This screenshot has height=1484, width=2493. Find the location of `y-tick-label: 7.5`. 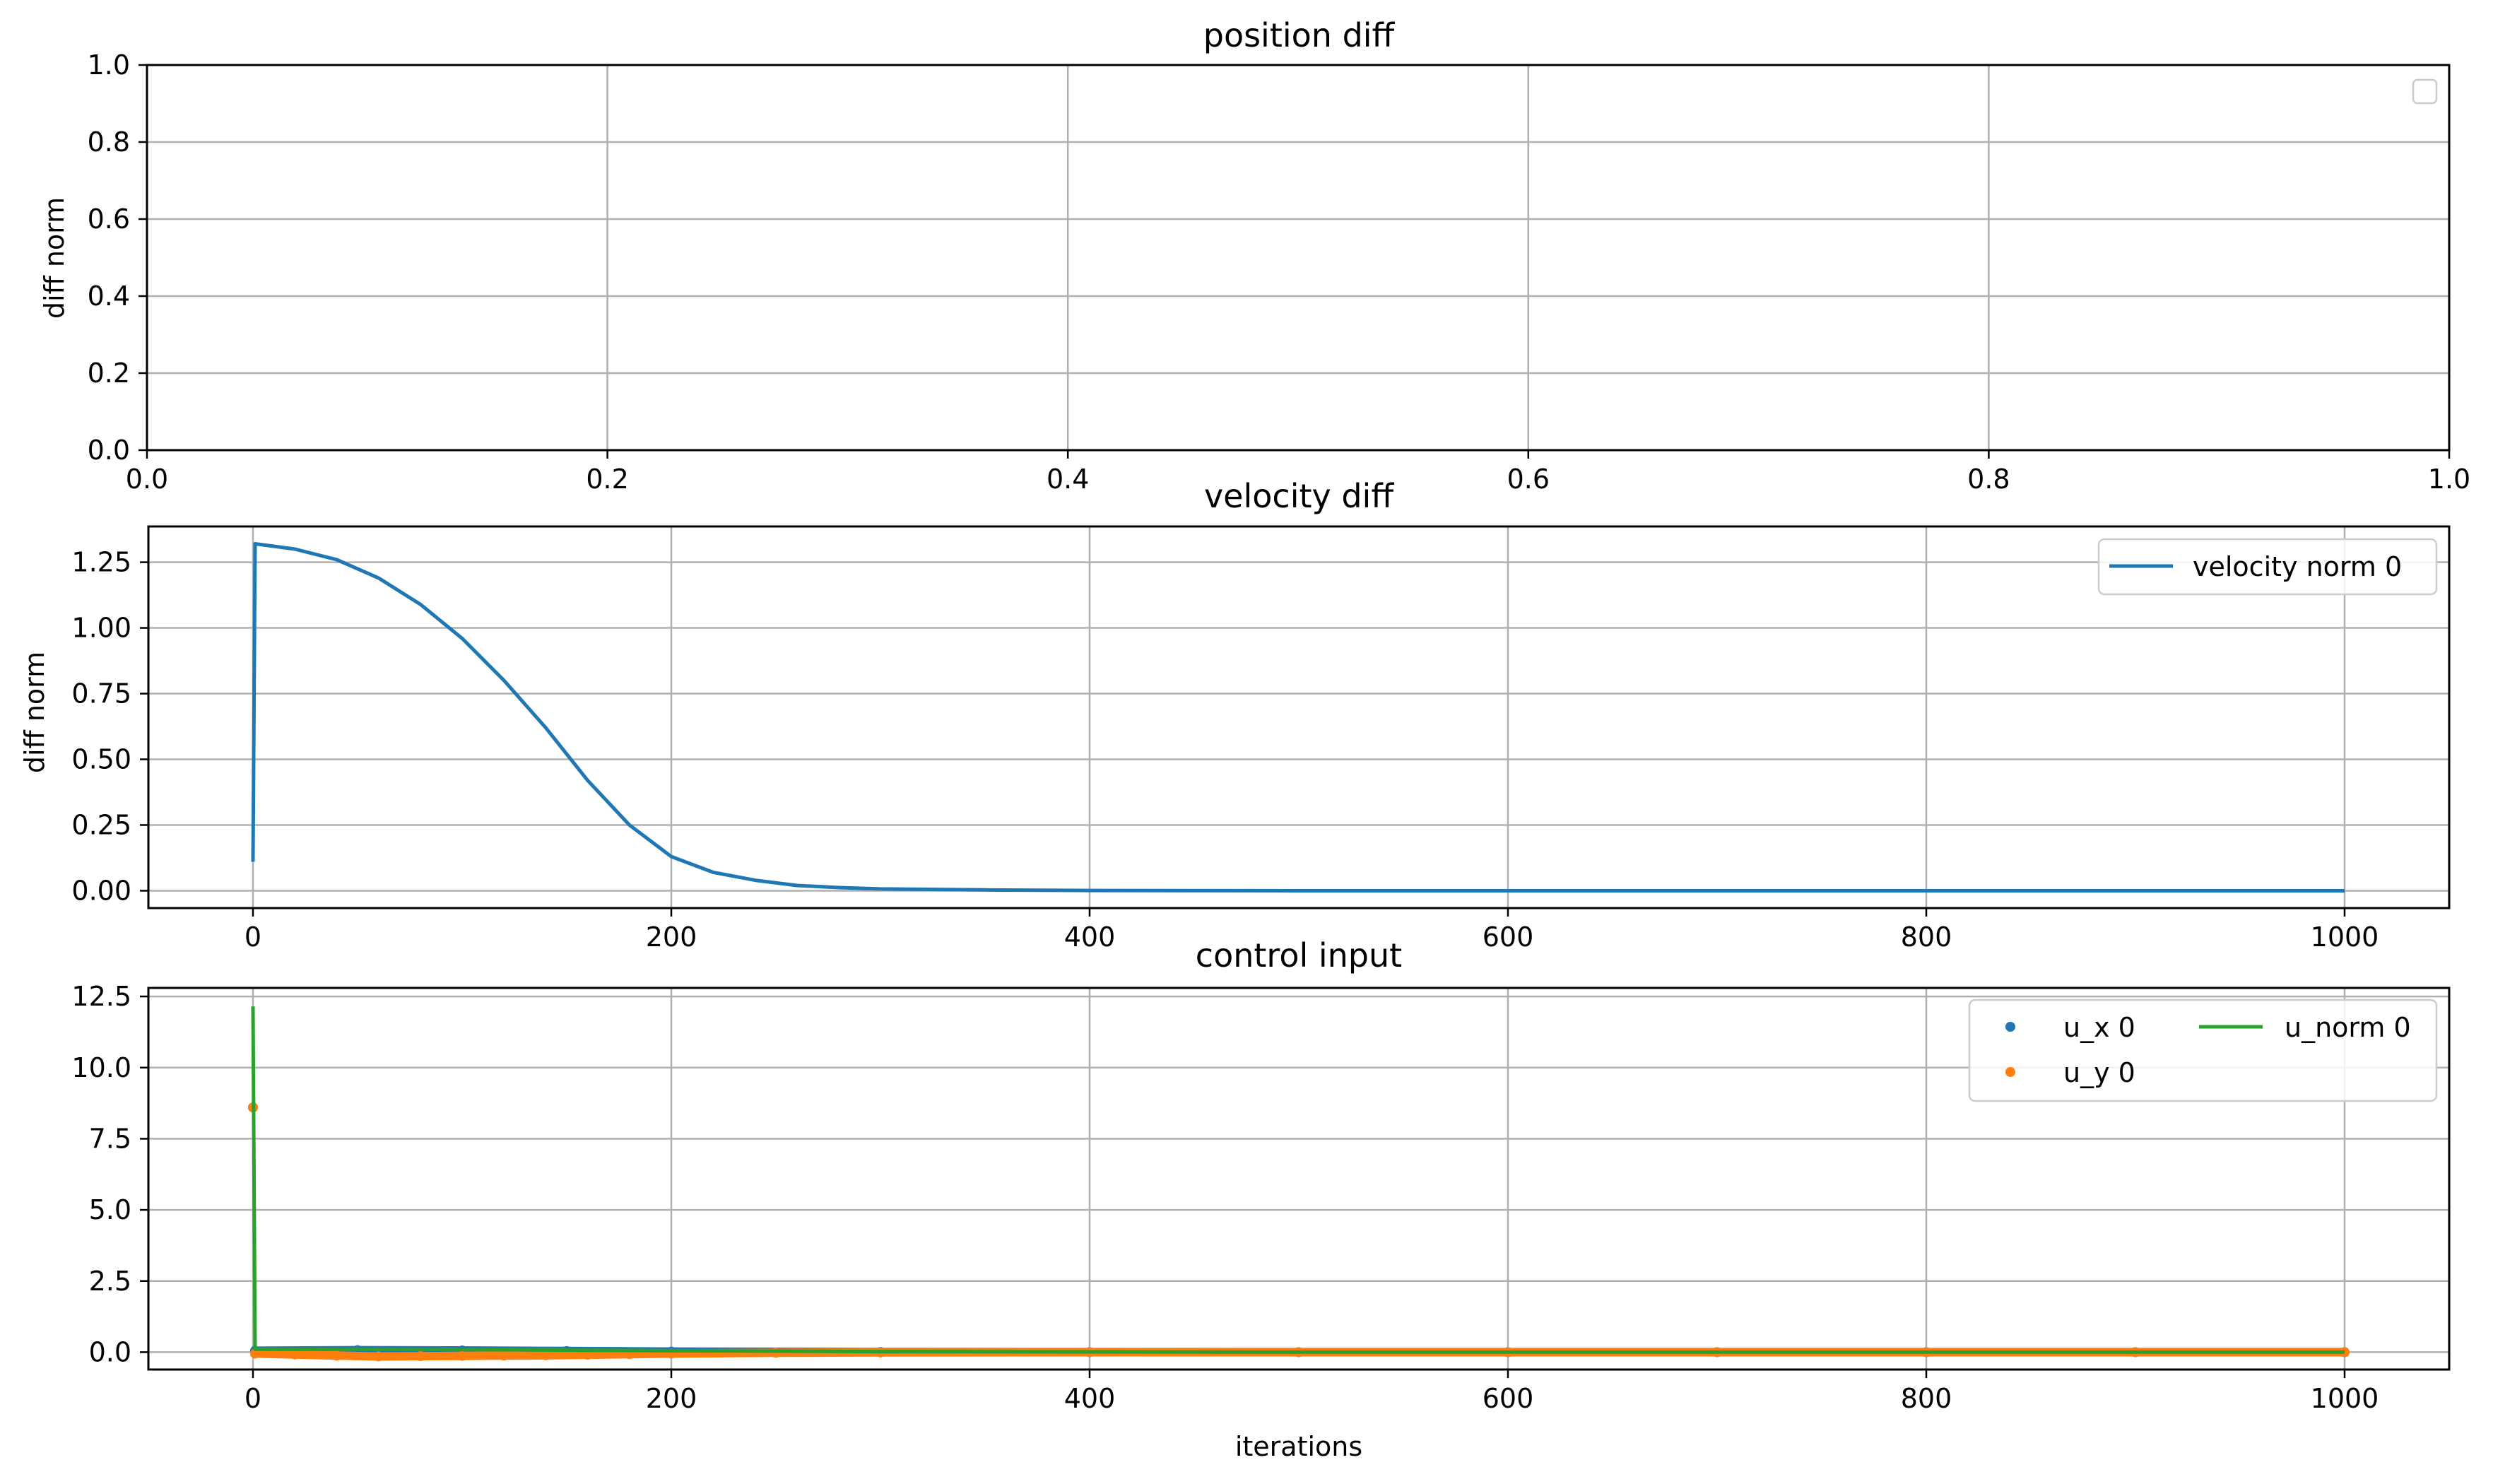

y-tick-label: 7.5 is located at coordinates (110, 1138).